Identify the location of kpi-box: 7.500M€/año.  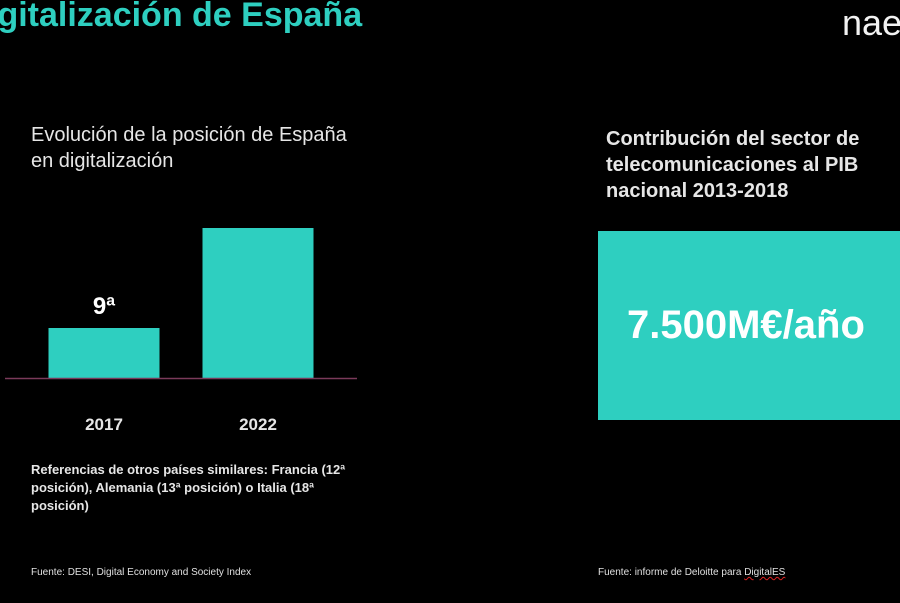
(749, 325).